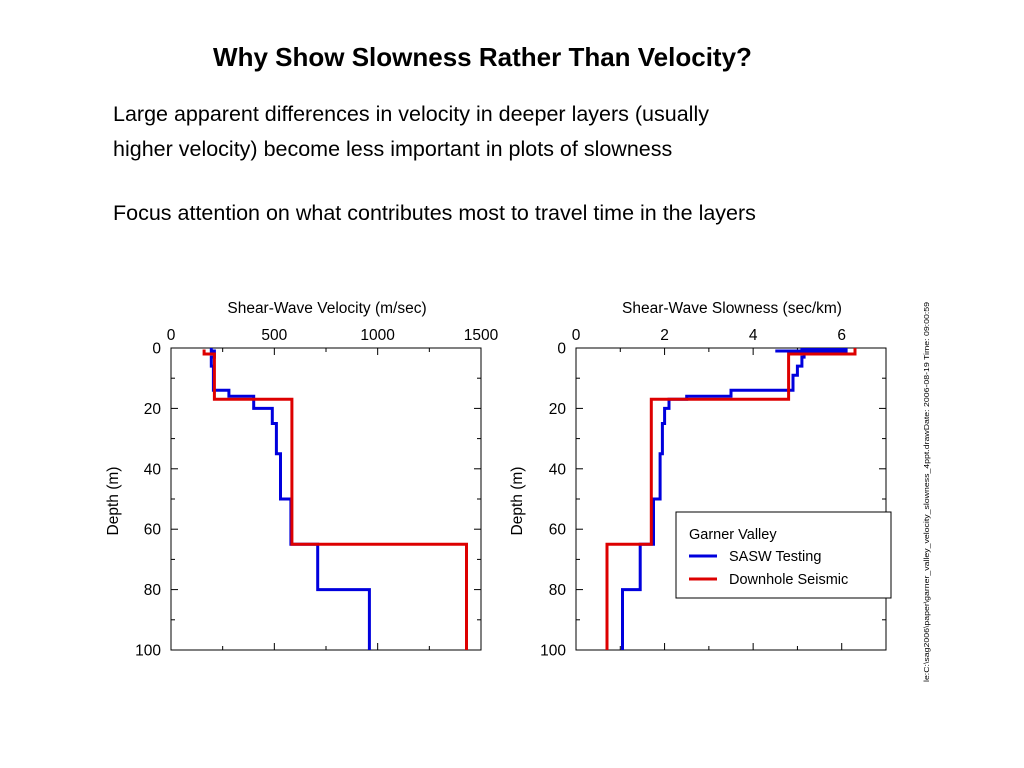  I want to click on legend-title: Garner Valley, so click(733, 535).